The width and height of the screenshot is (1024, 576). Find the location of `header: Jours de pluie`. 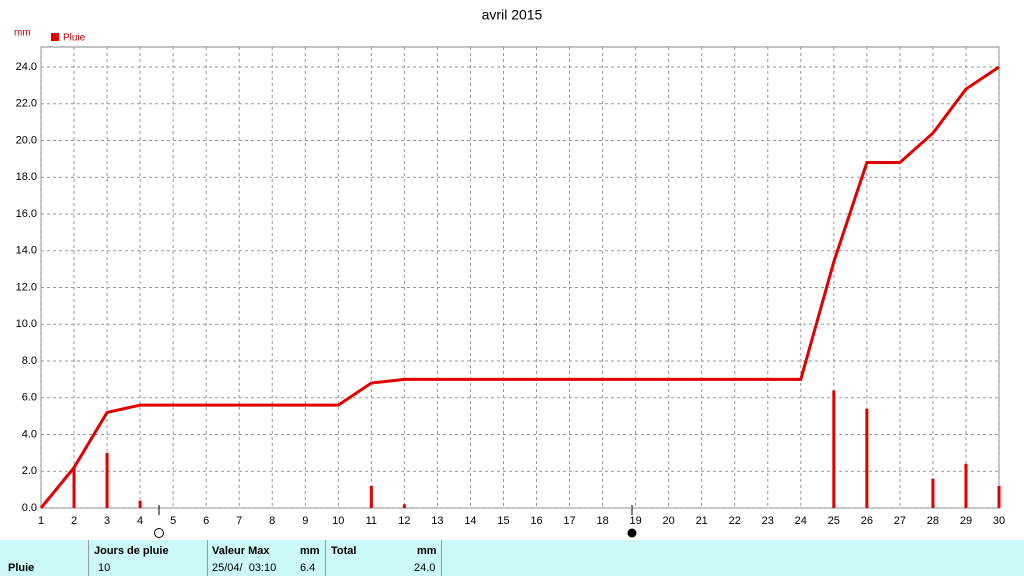

header: Jours de pluie is located at coordinates (131, 551).